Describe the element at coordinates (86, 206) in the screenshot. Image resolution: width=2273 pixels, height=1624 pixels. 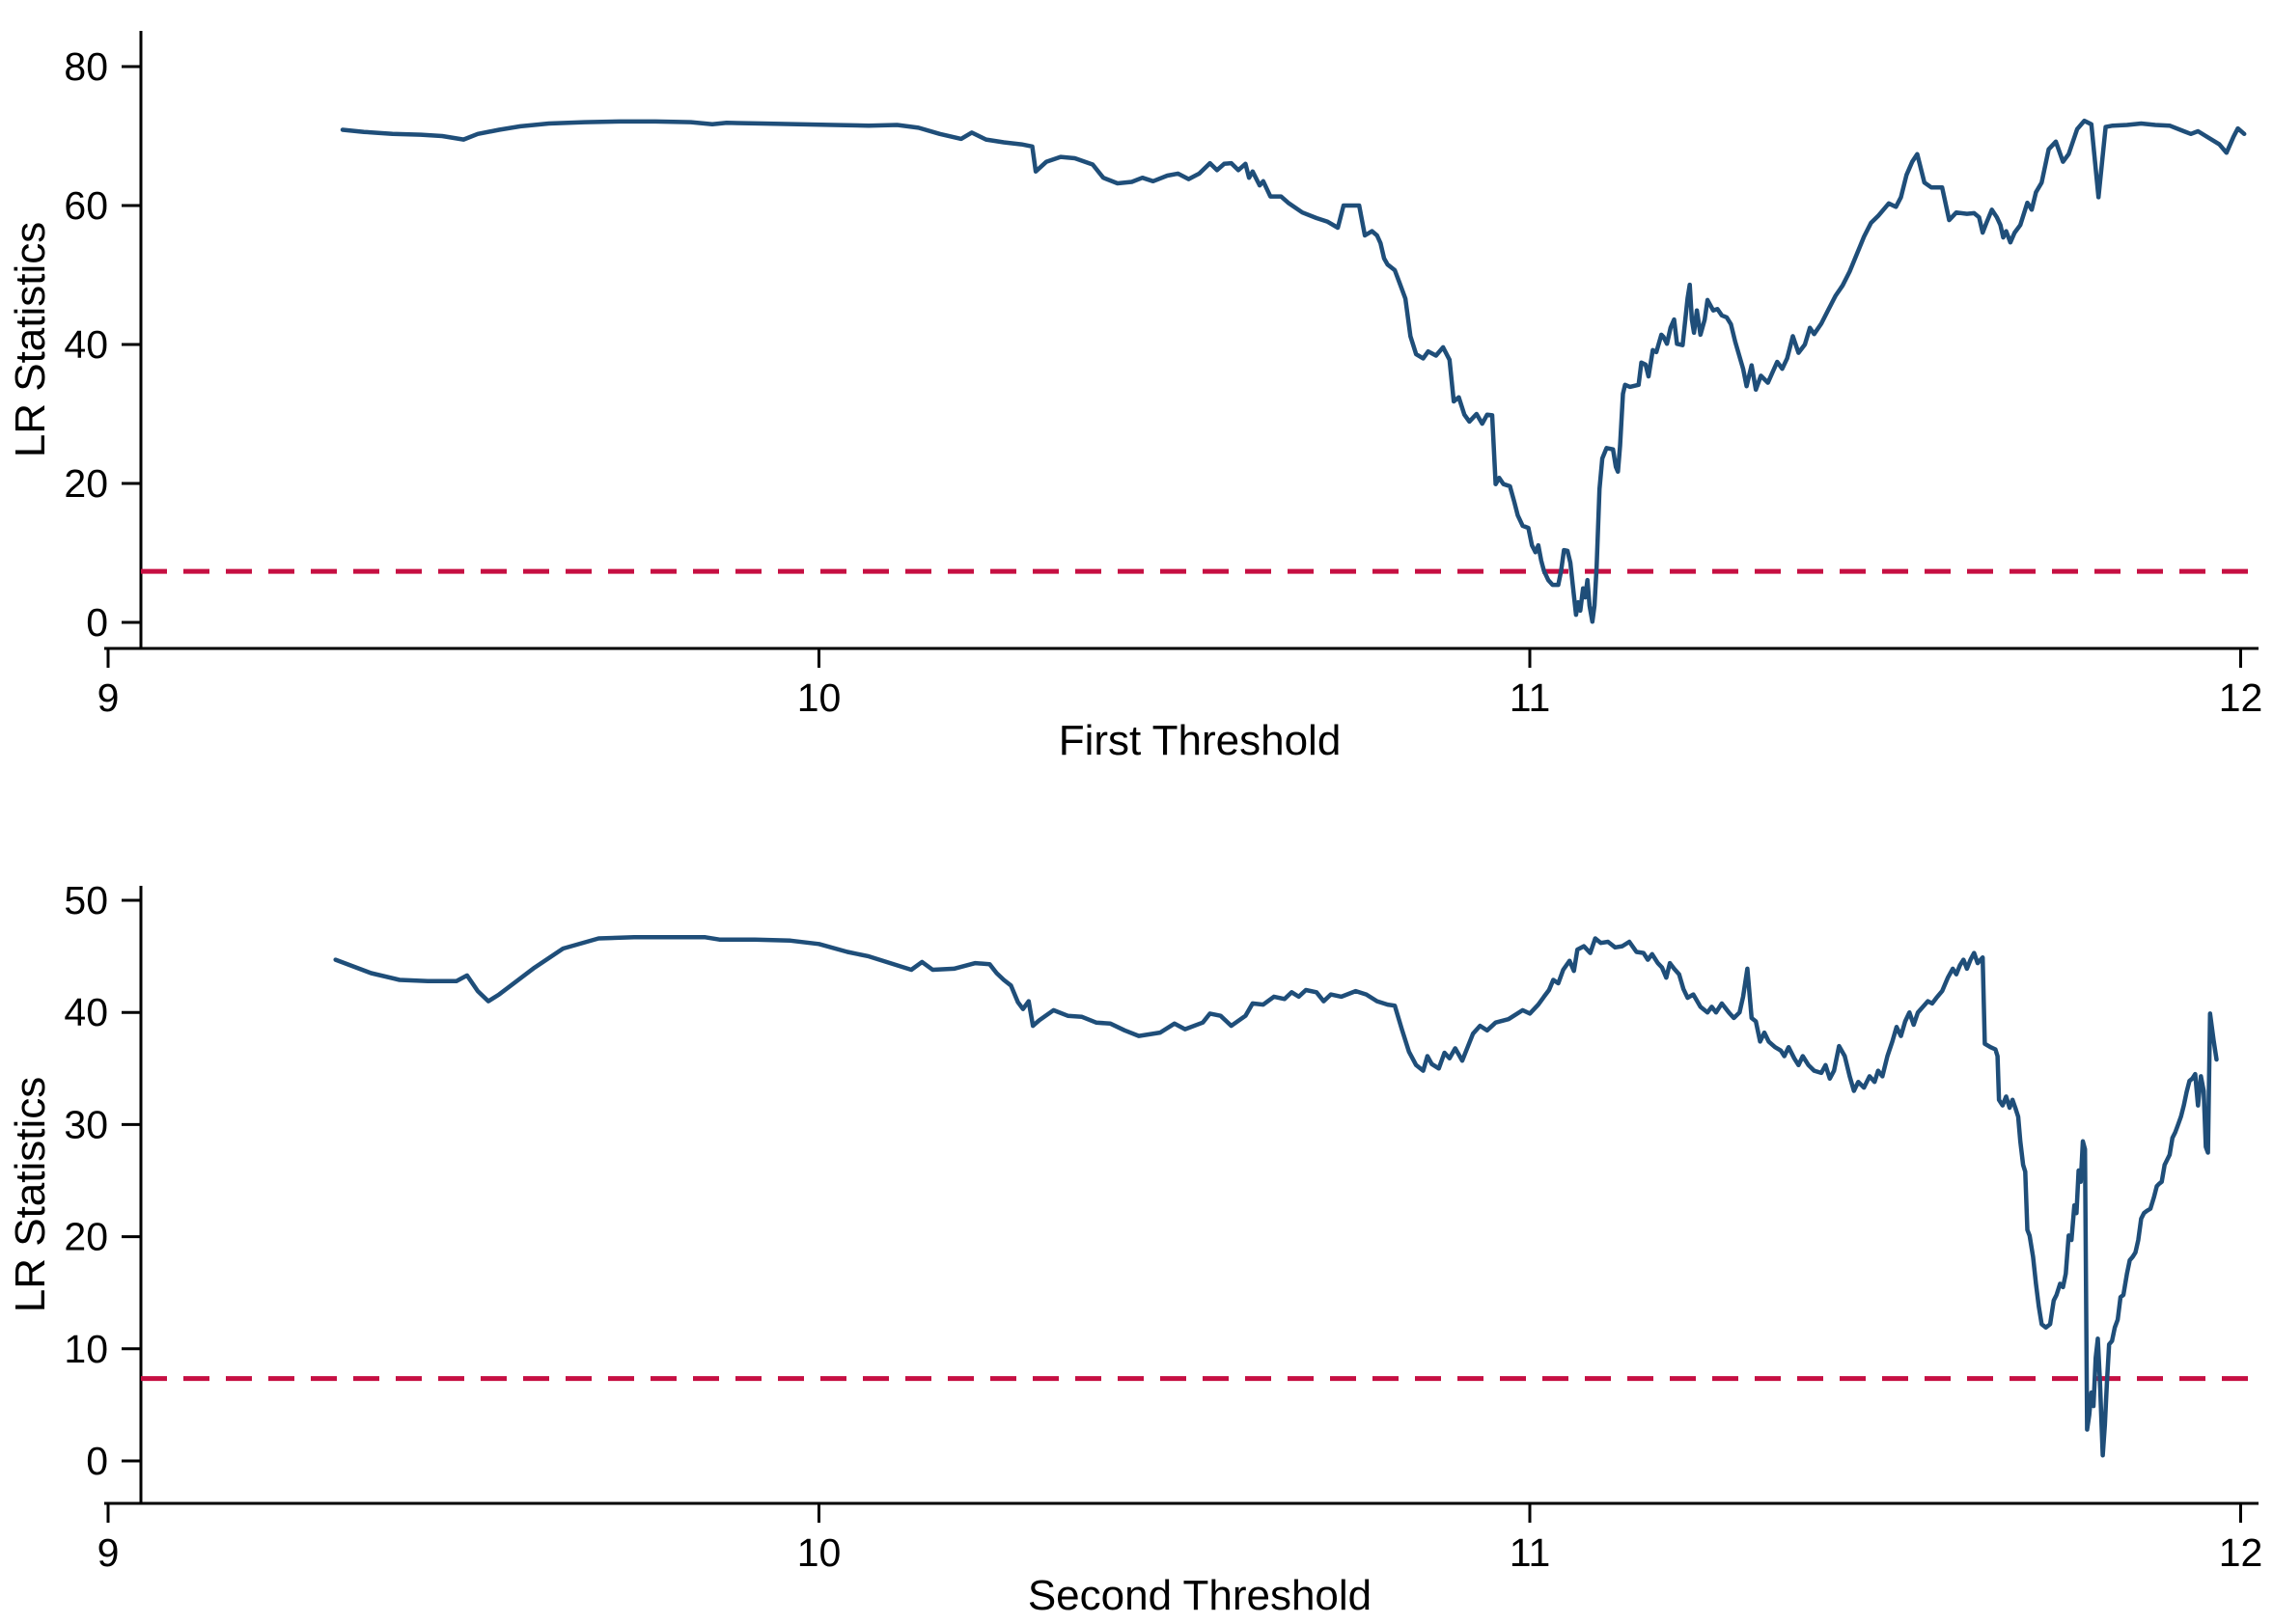
I see `y-tick-label: 60` at that location.